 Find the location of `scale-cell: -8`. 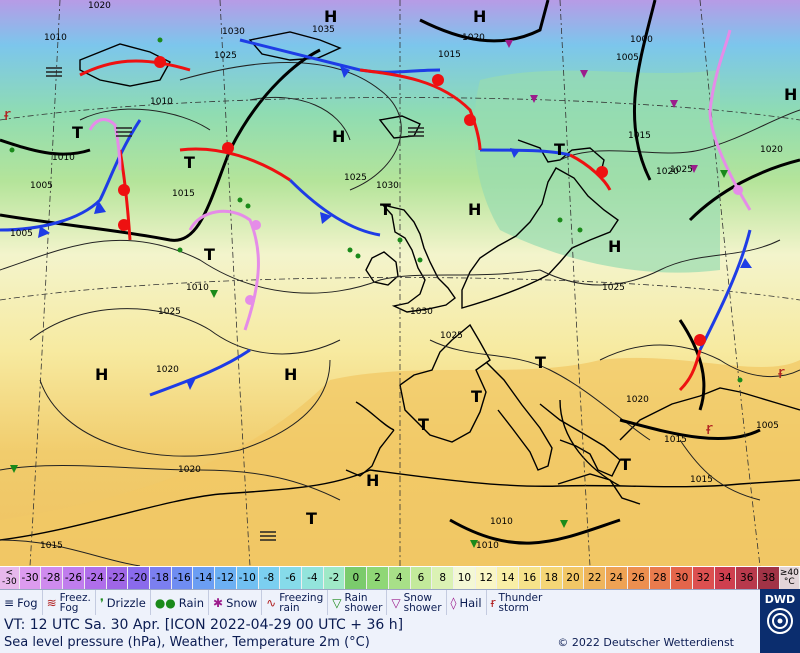

scale-cell: -8 is located at coordinates (269, 578).